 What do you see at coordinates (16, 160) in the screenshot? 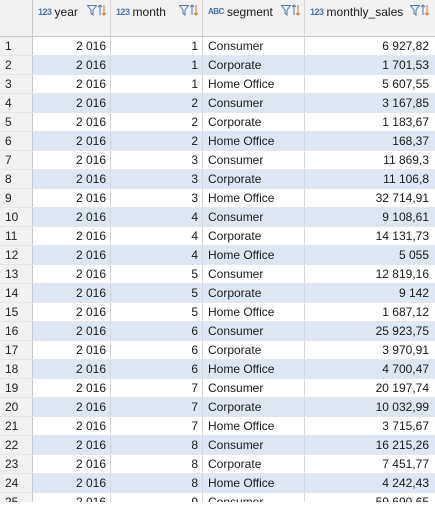
I see `row-number-cell: 7` at bounding box center [16, 160].